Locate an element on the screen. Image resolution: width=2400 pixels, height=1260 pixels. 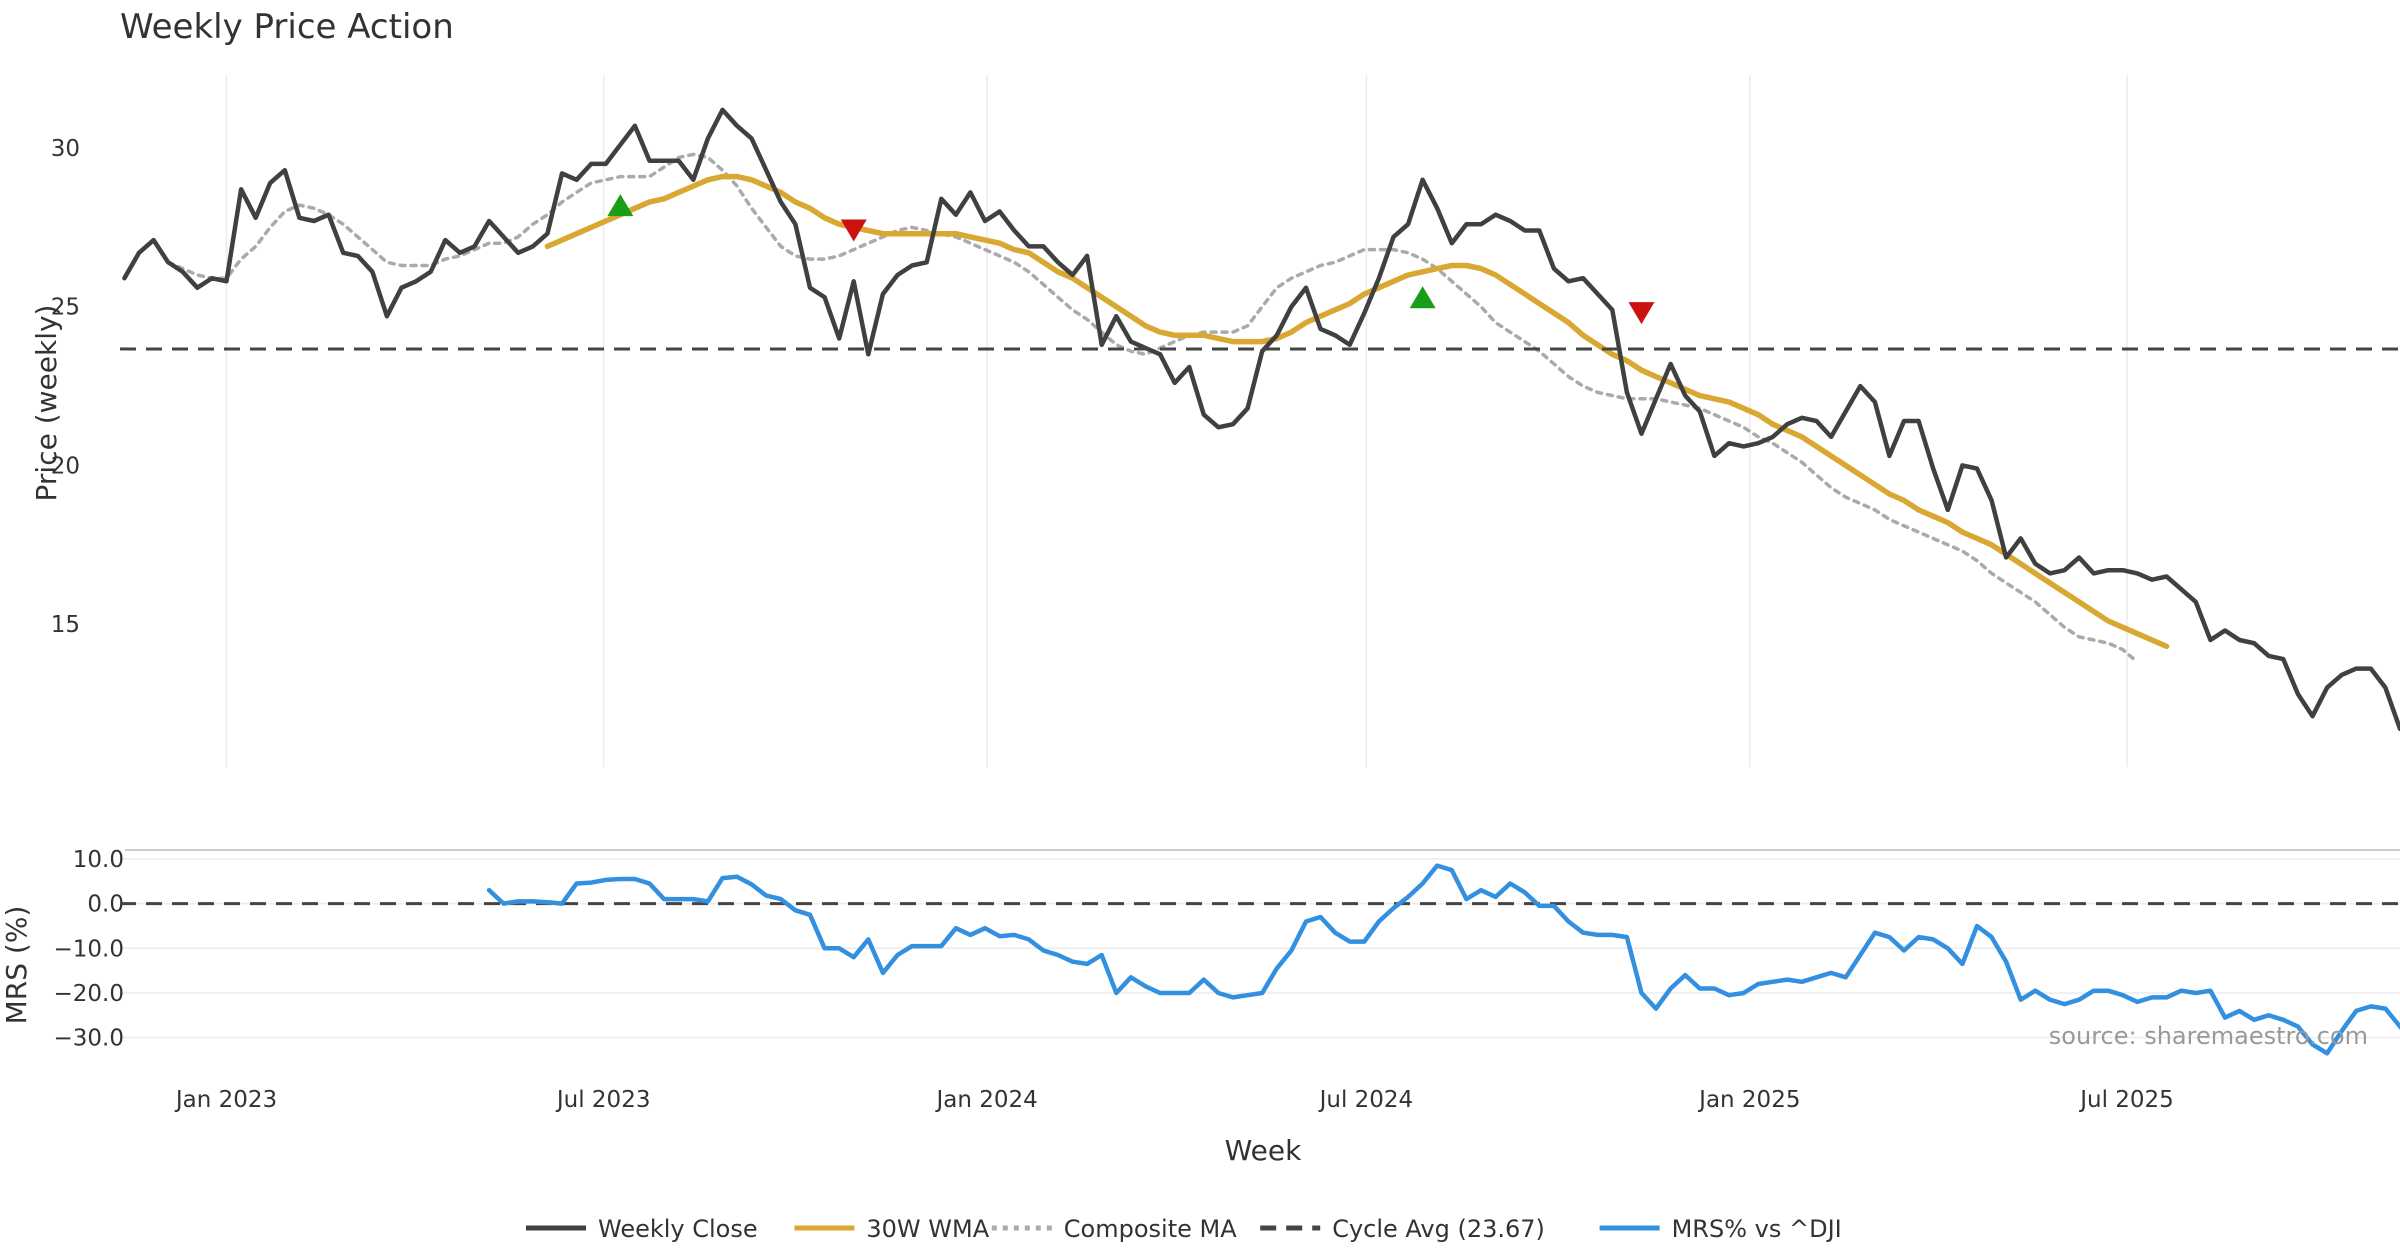
x-tick-label: Jul 2025 is located at coordinates (2126, 1100).